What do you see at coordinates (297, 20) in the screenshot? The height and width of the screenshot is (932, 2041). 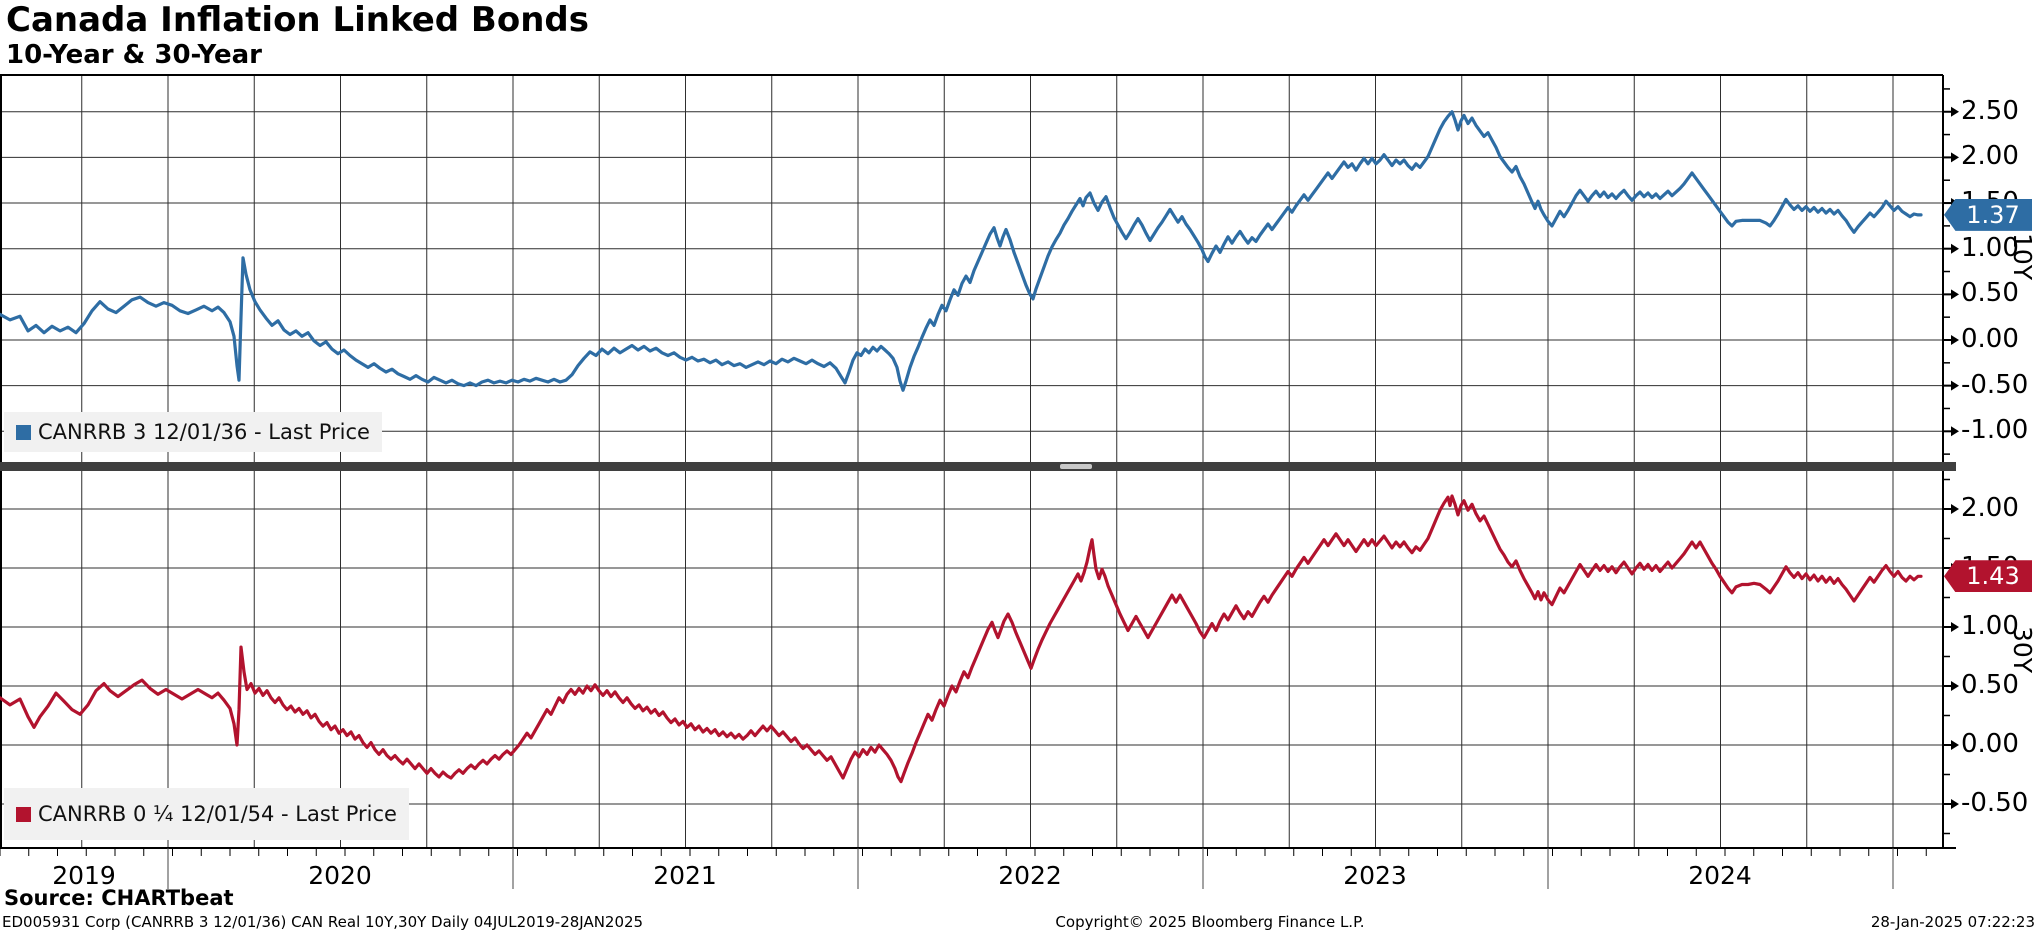 I see `page-title: Canada Inflation Linked Bonds` at bounding box center [297, 20].